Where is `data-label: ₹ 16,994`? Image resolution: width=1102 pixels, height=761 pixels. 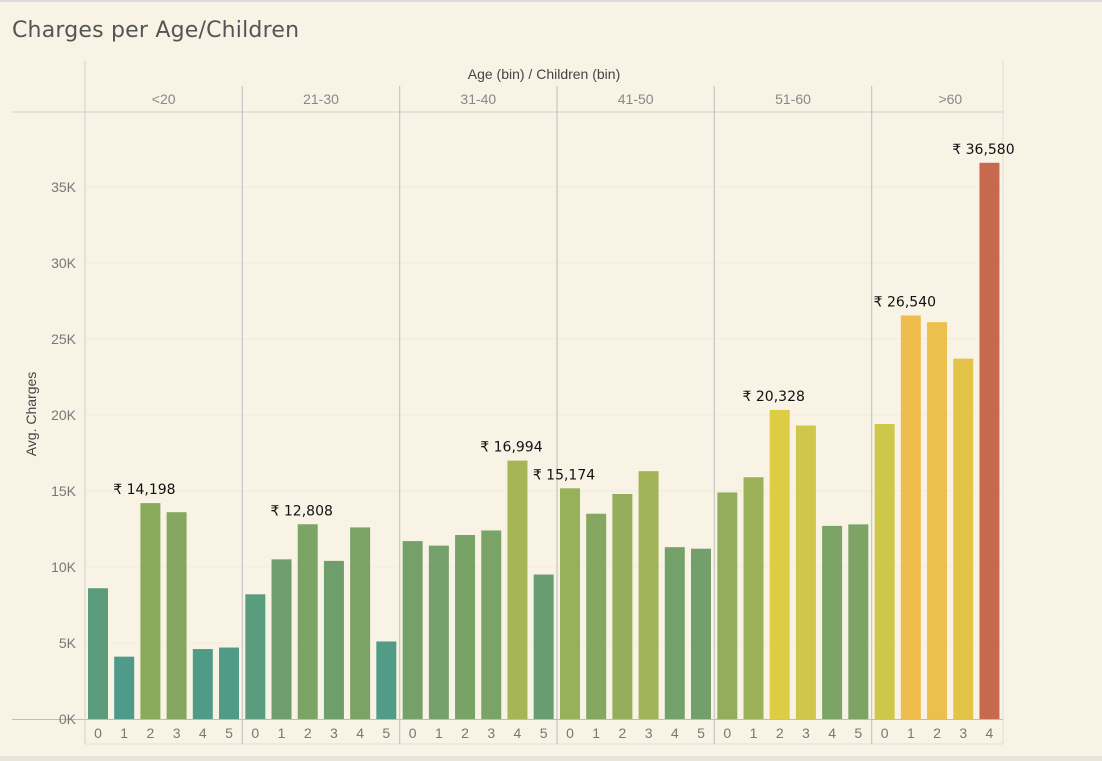 data-label: ₹ 16,994 is located at coordinates (511, 448).